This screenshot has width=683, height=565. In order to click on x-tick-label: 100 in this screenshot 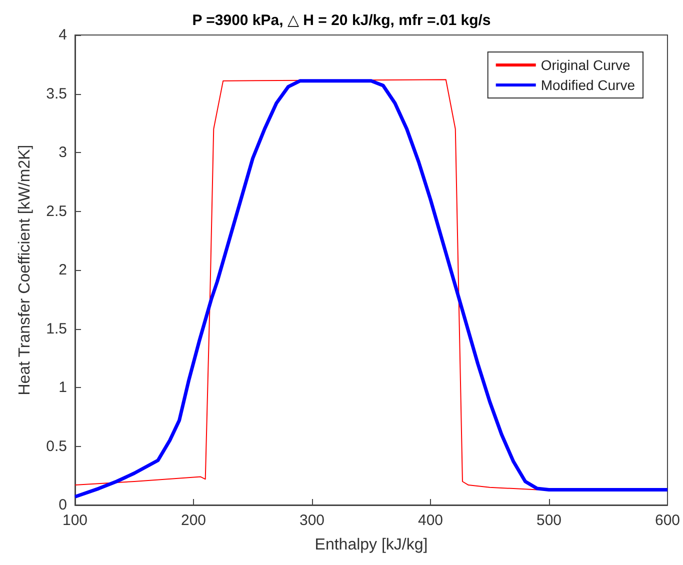, I will do `click(75, 520)`.